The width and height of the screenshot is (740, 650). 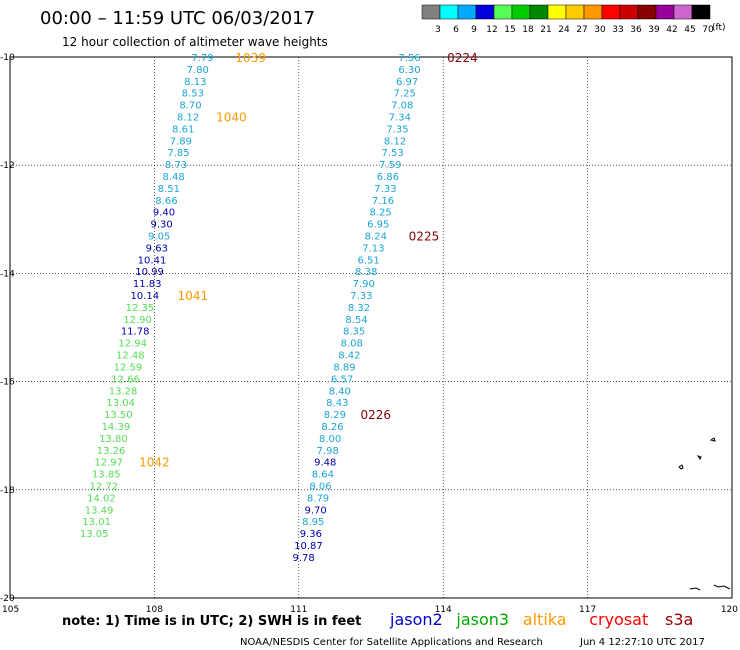 What do you see at coordinates (545, 619) in the screenshot?
I see `mission-label: altika` at bounding box center [545, 619].